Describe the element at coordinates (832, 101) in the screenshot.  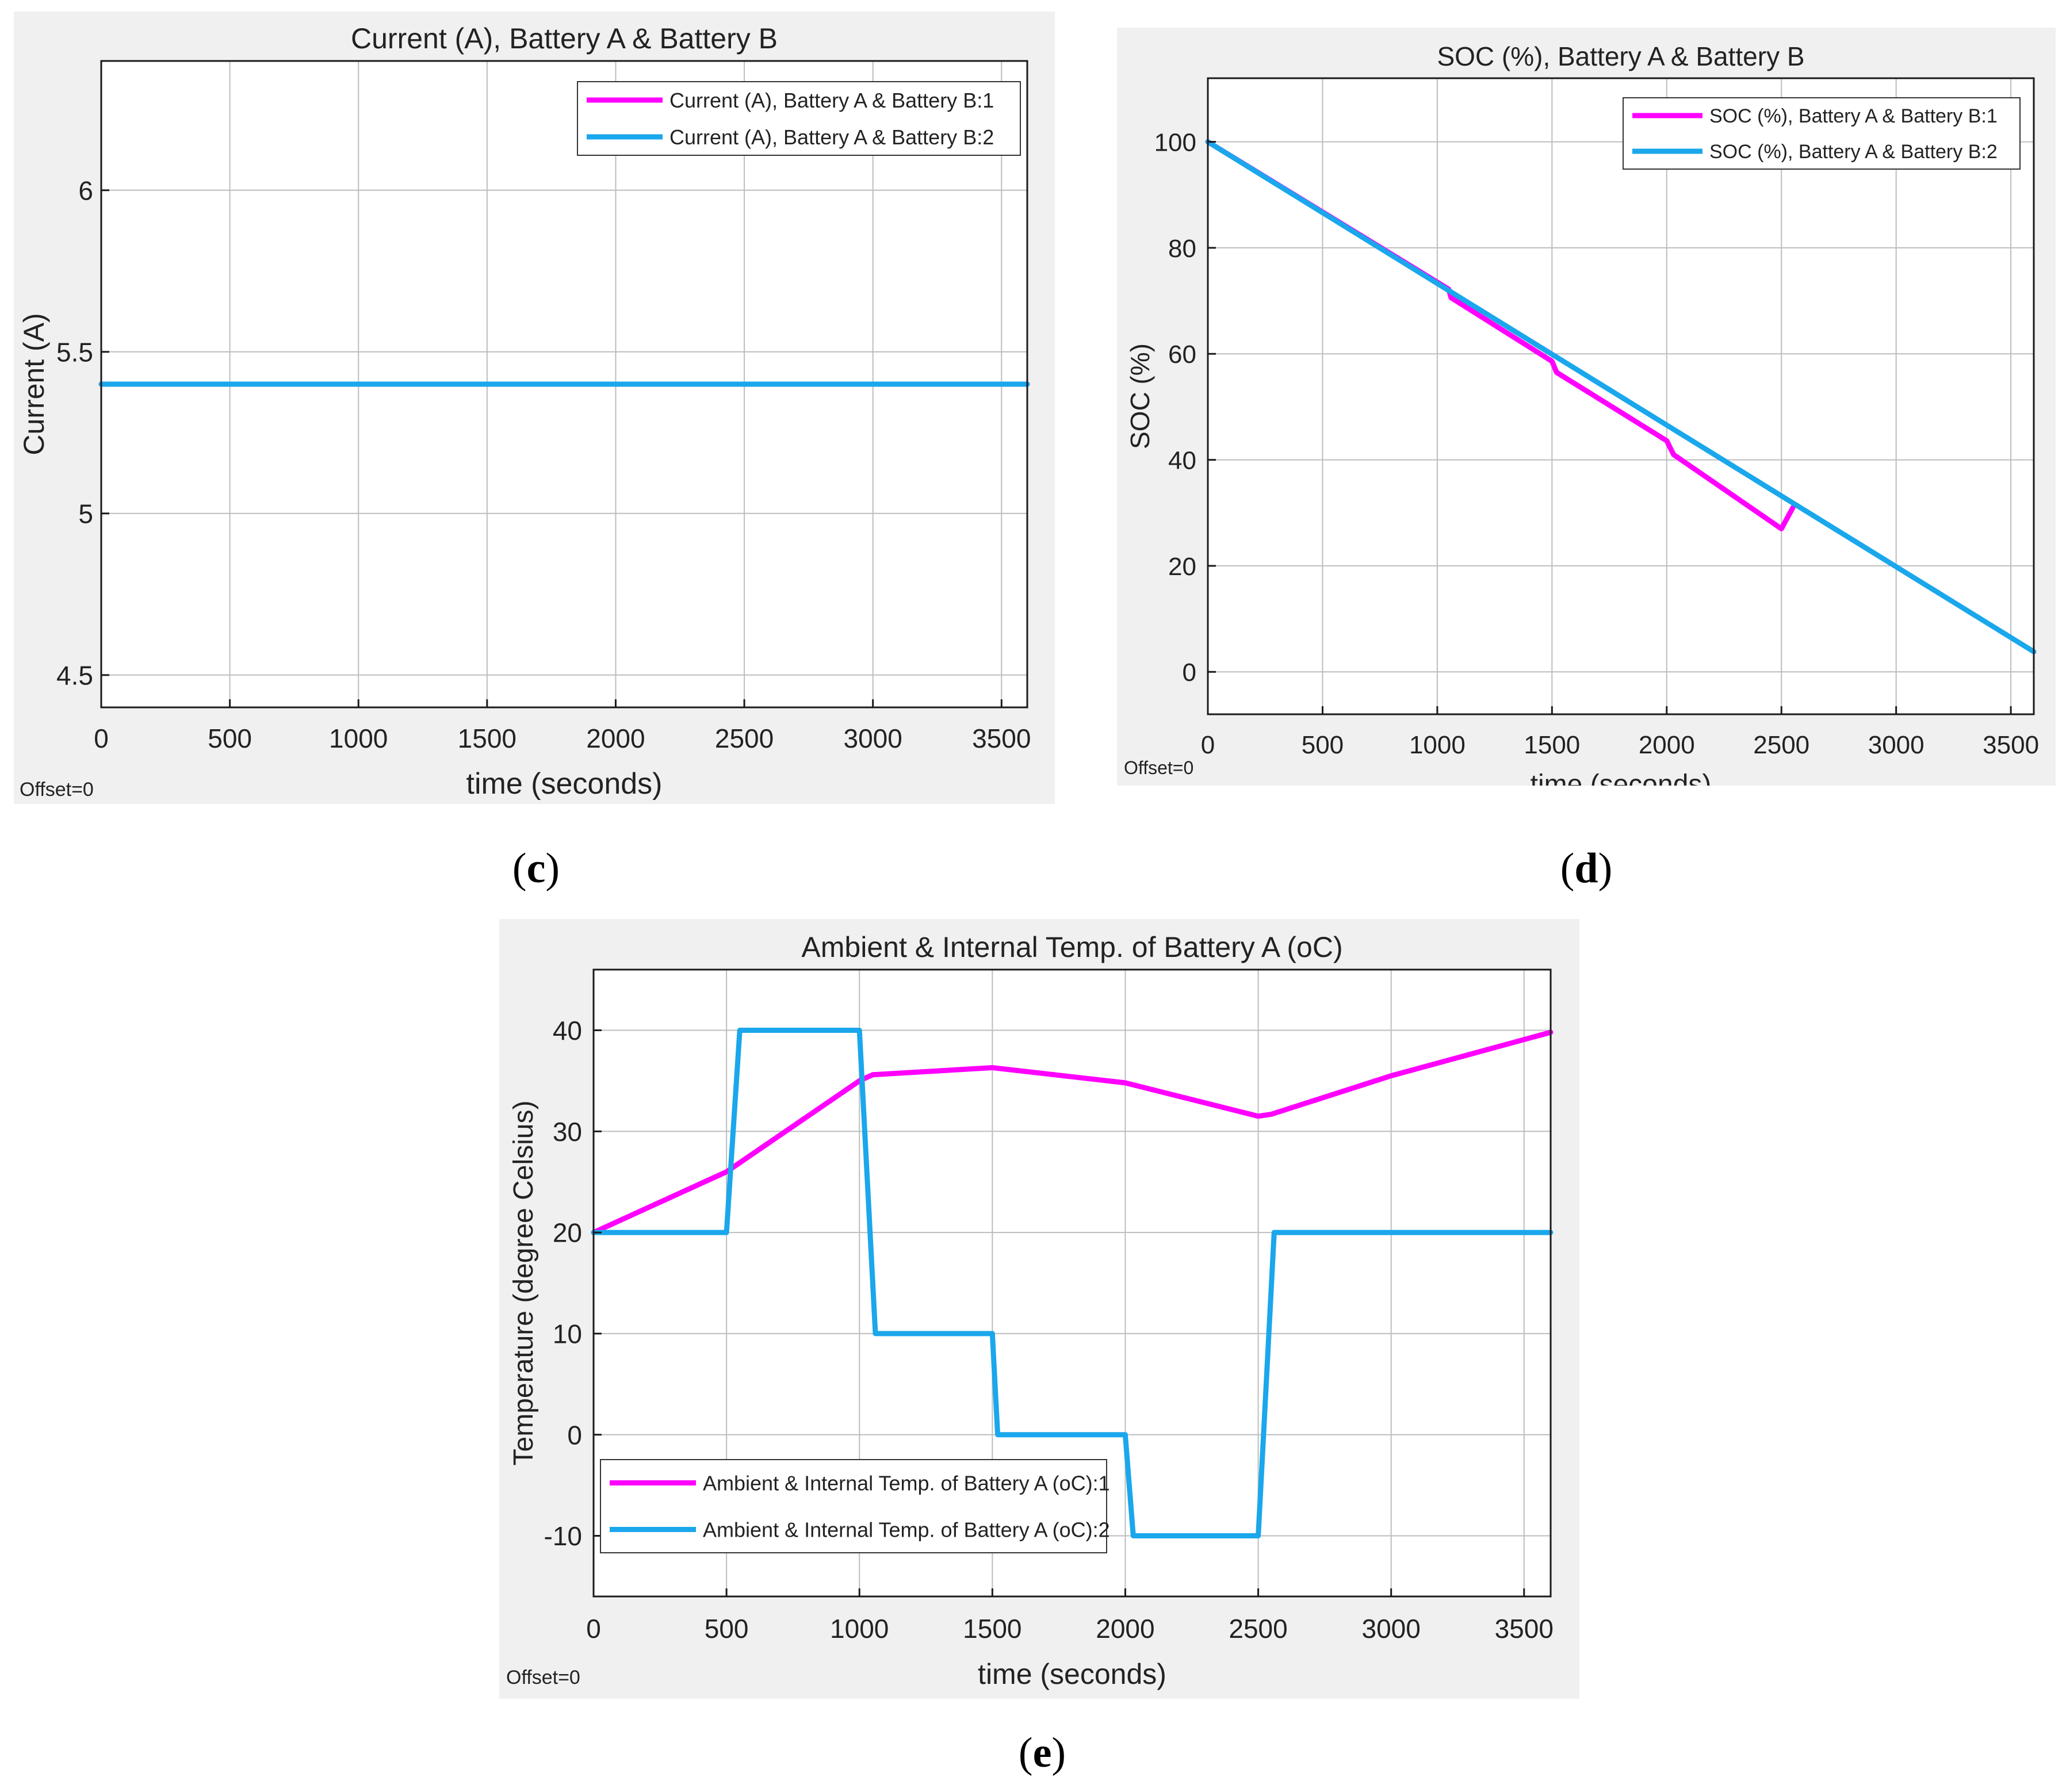
I see `legend-entry-1: Current (A), Battery A & Battery B:1` at that location.